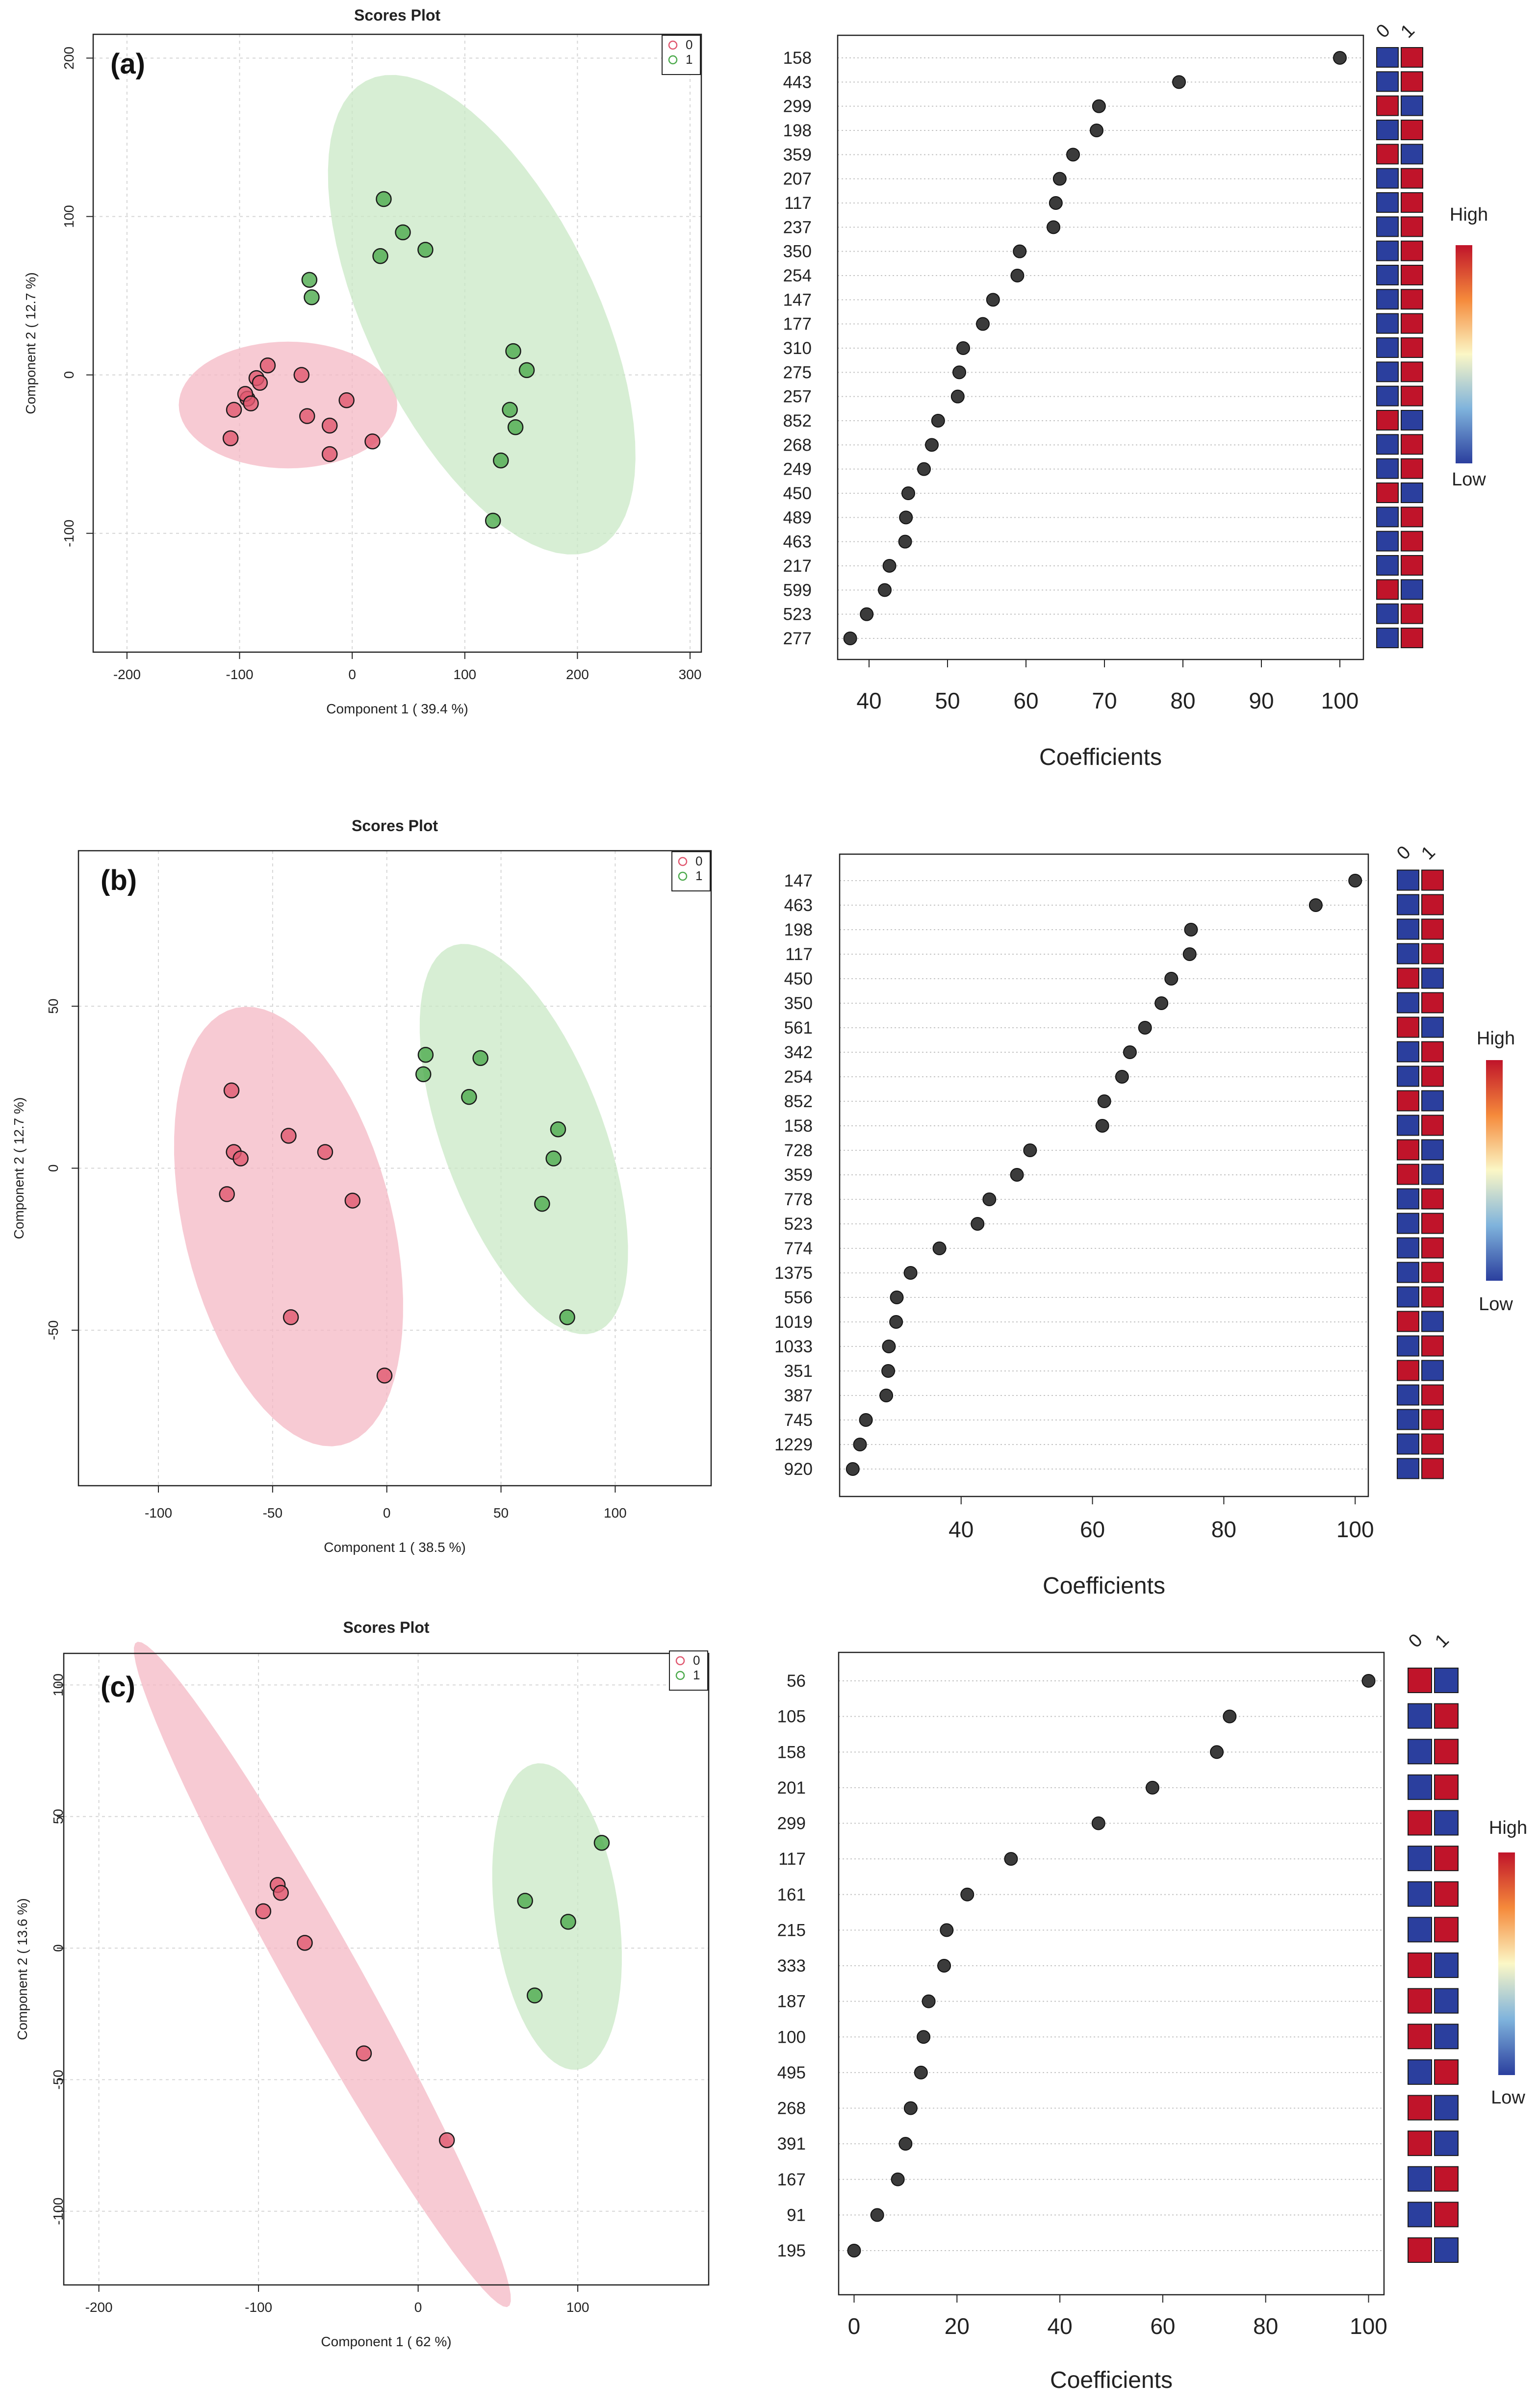 This screenshot has height=2408, width=1538. What do you see at coordinates (798, 203) in the screenshot?
I see `feature-label: 117` at bounding box center [798, 203].